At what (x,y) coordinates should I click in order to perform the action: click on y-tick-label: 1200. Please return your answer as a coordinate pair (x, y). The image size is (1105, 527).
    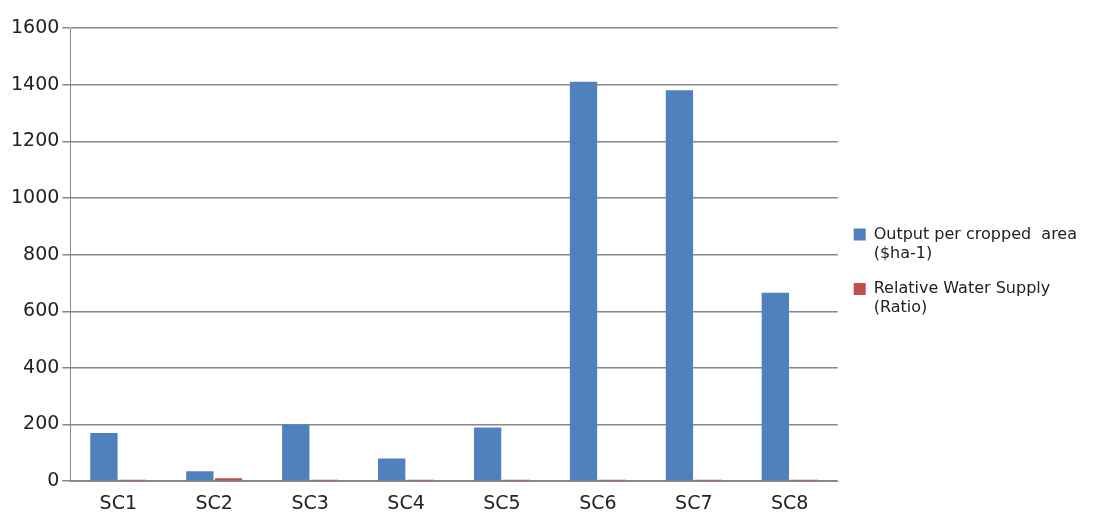
    Looking at the image, I should click on (35, 139).